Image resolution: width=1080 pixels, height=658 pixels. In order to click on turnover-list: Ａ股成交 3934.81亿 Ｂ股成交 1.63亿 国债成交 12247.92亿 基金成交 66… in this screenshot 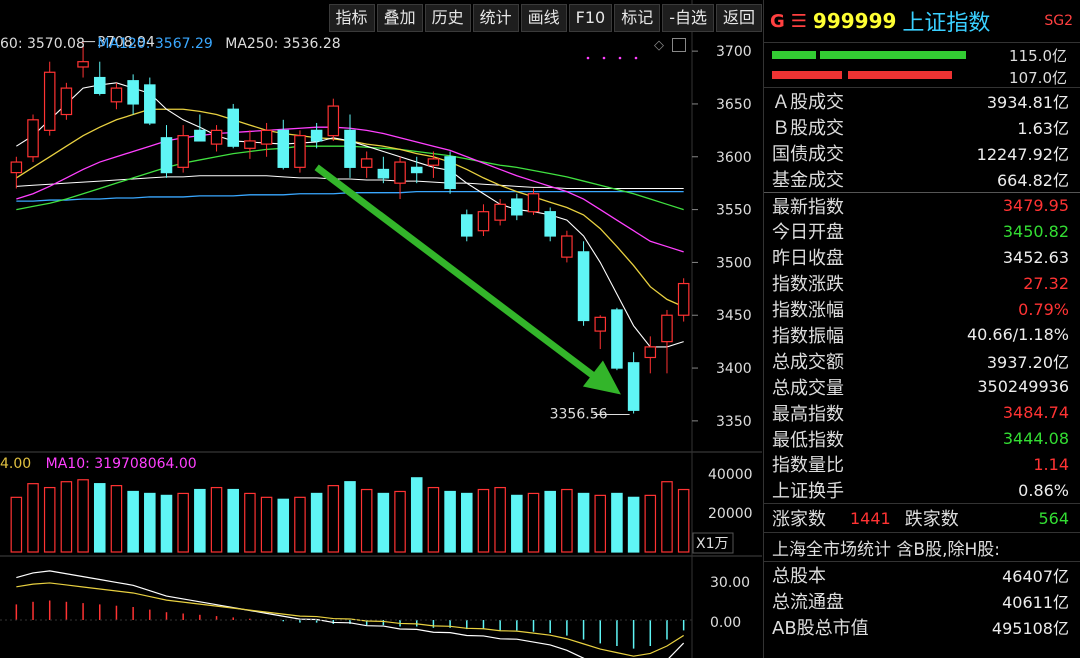, I will do `click(922, 139)`.